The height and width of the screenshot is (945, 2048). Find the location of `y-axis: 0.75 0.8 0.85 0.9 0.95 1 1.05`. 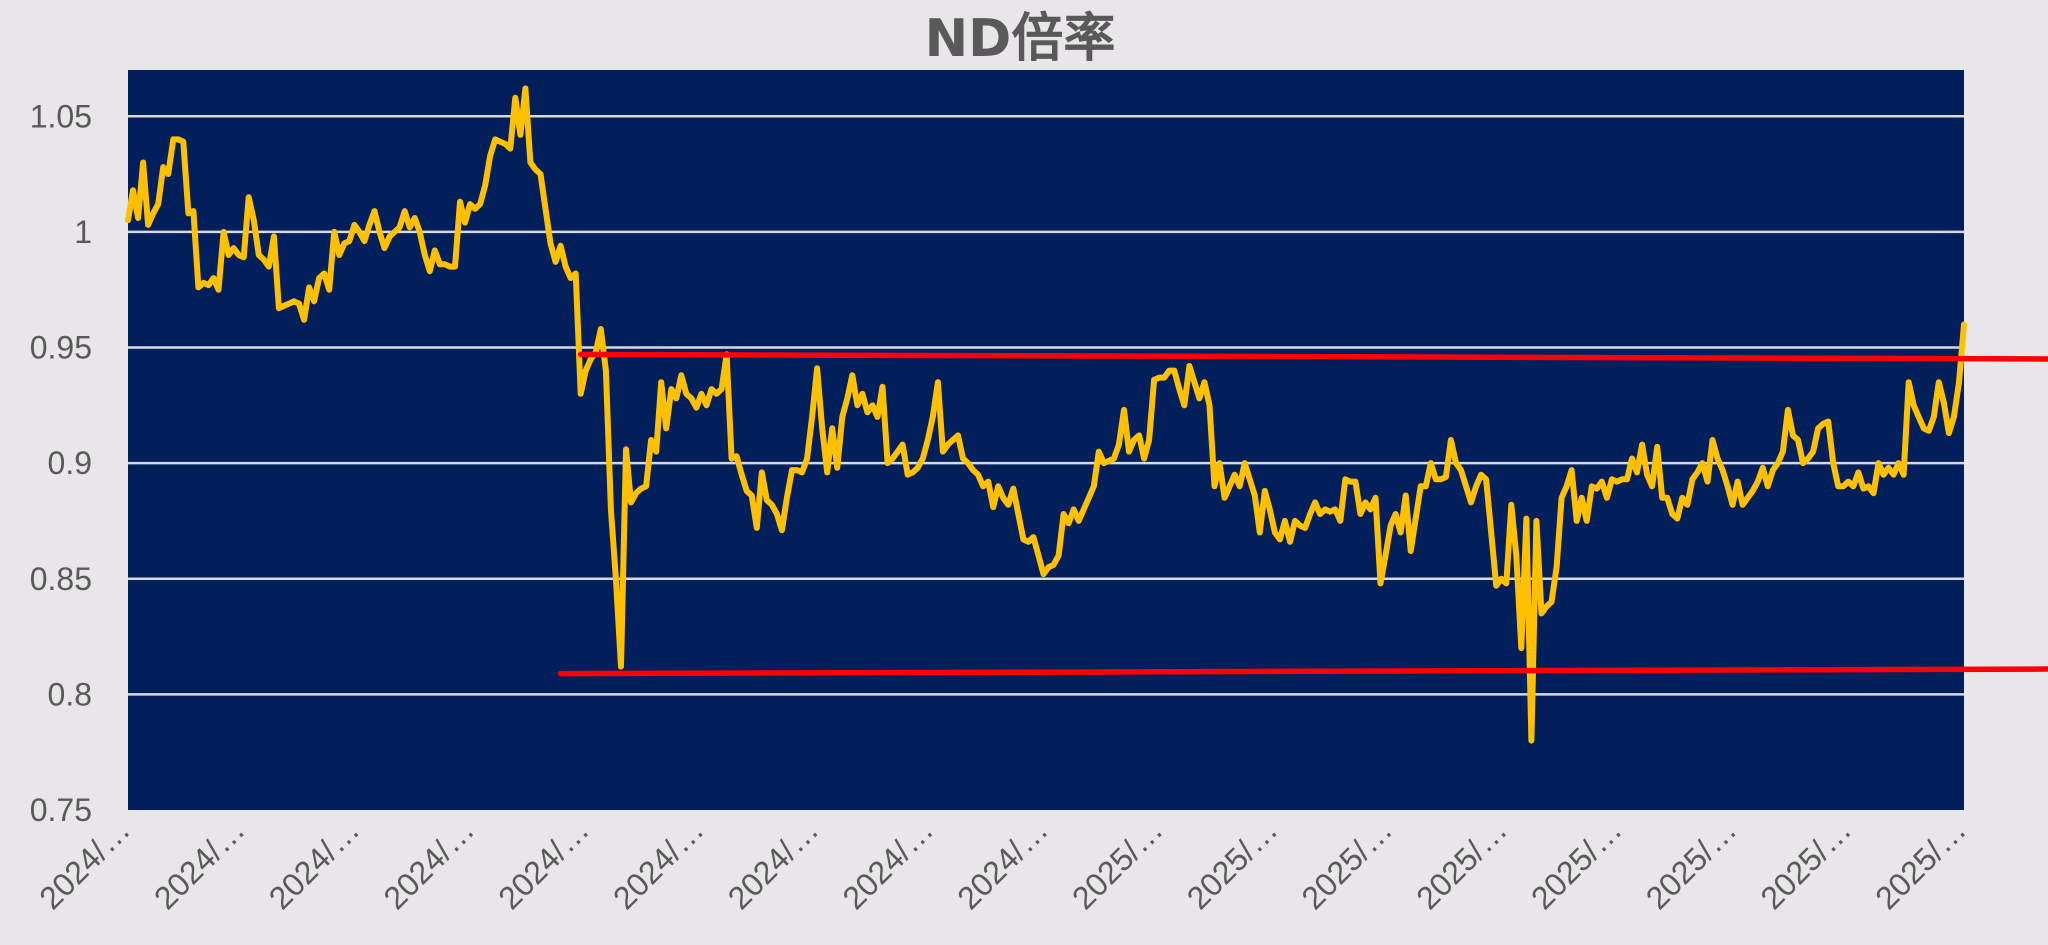

y-axis: 0.75 0.8 0.85 0.9 0.95 1 1.05 is located at coordinates (61, 463).